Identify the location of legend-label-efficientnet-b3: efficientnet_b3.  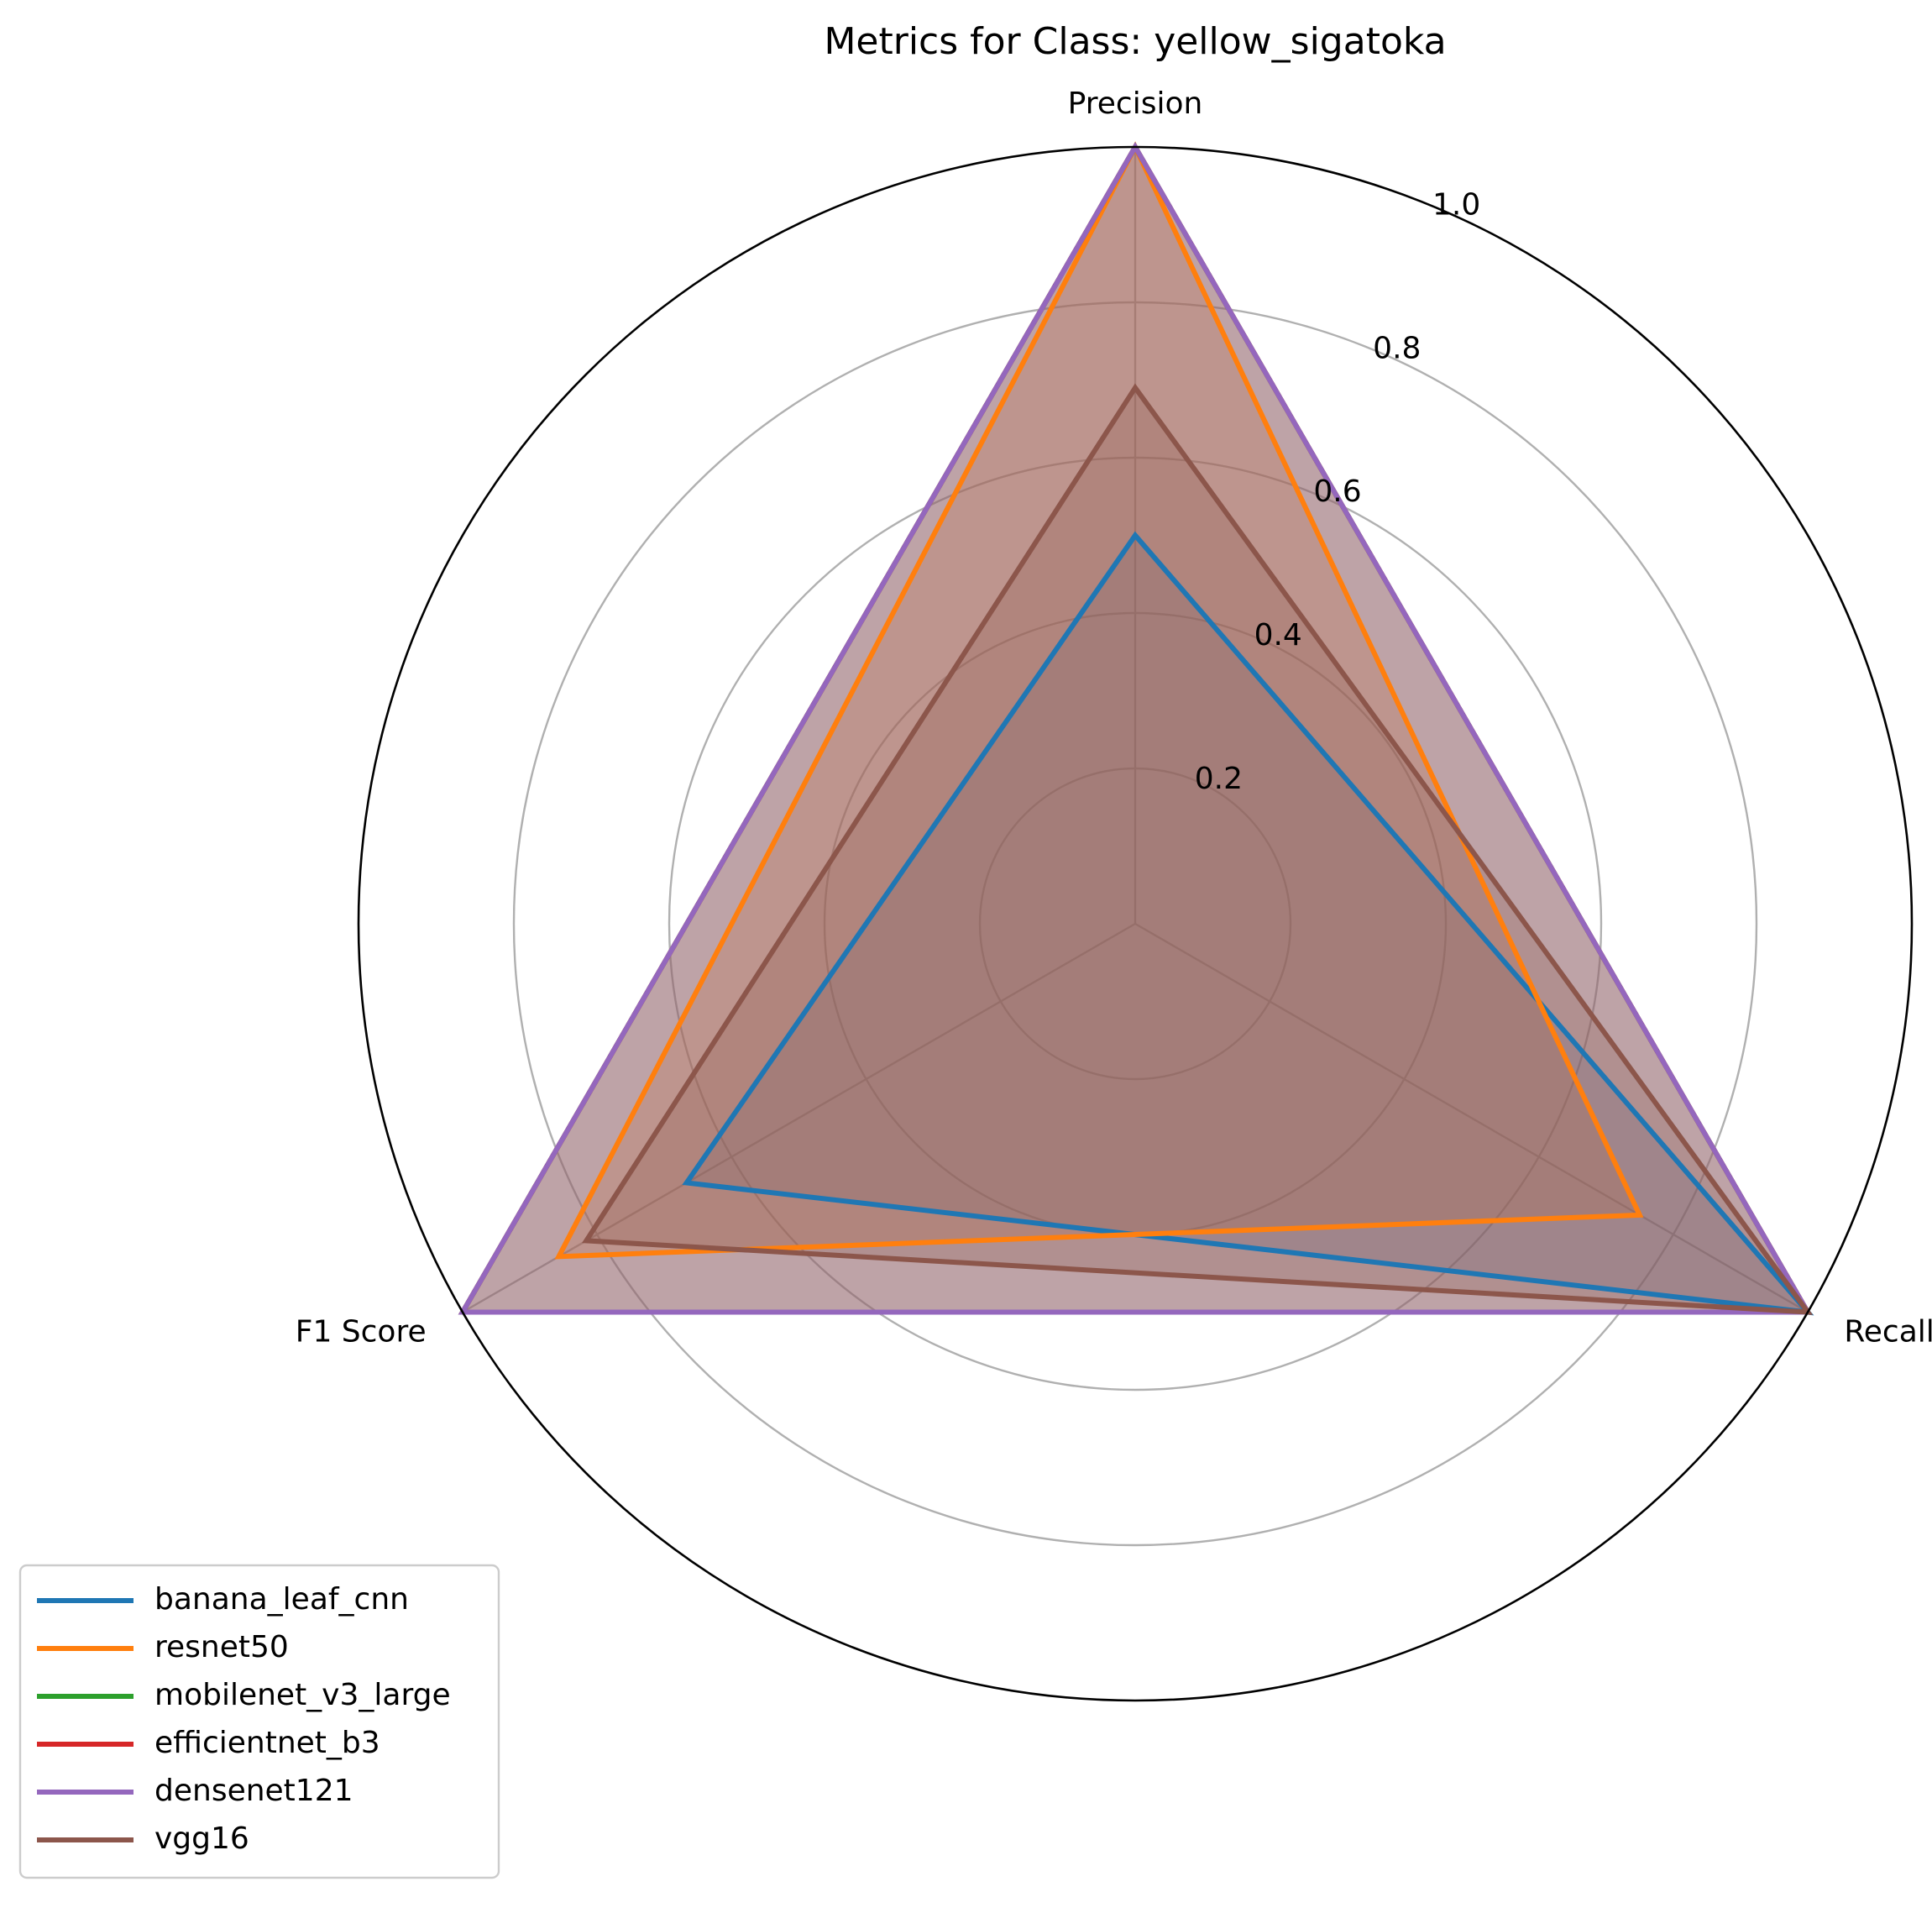
(267, 1743).